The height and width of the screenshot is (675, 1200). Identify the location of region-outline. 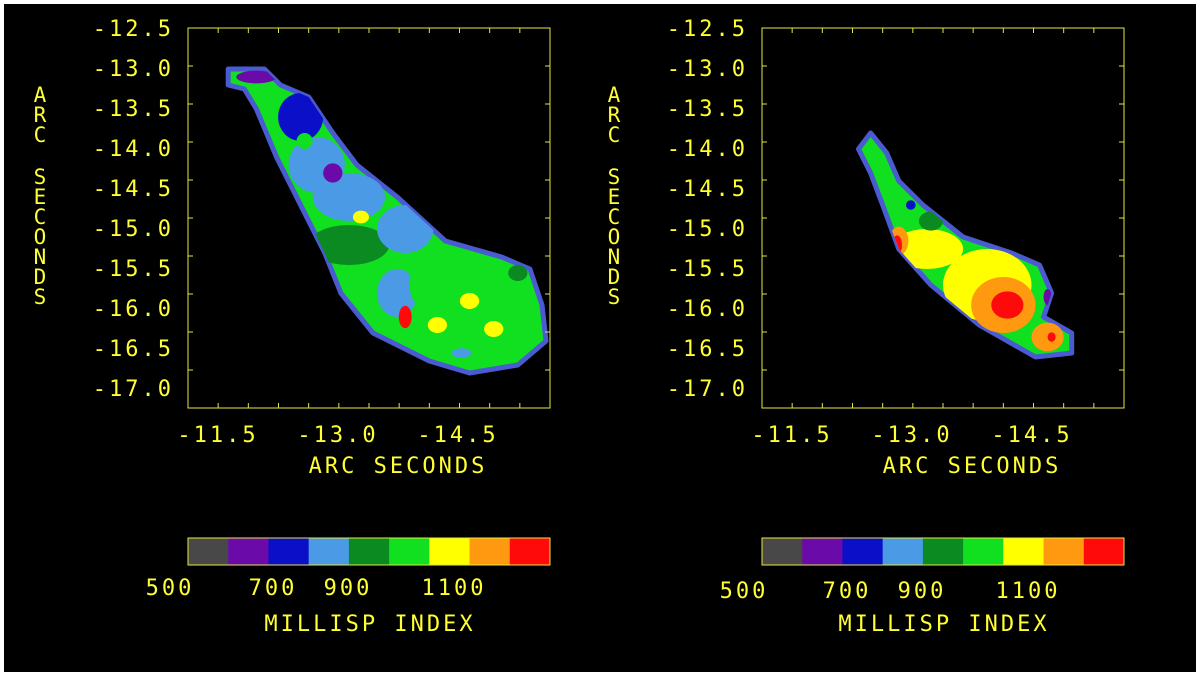
(965, 245).